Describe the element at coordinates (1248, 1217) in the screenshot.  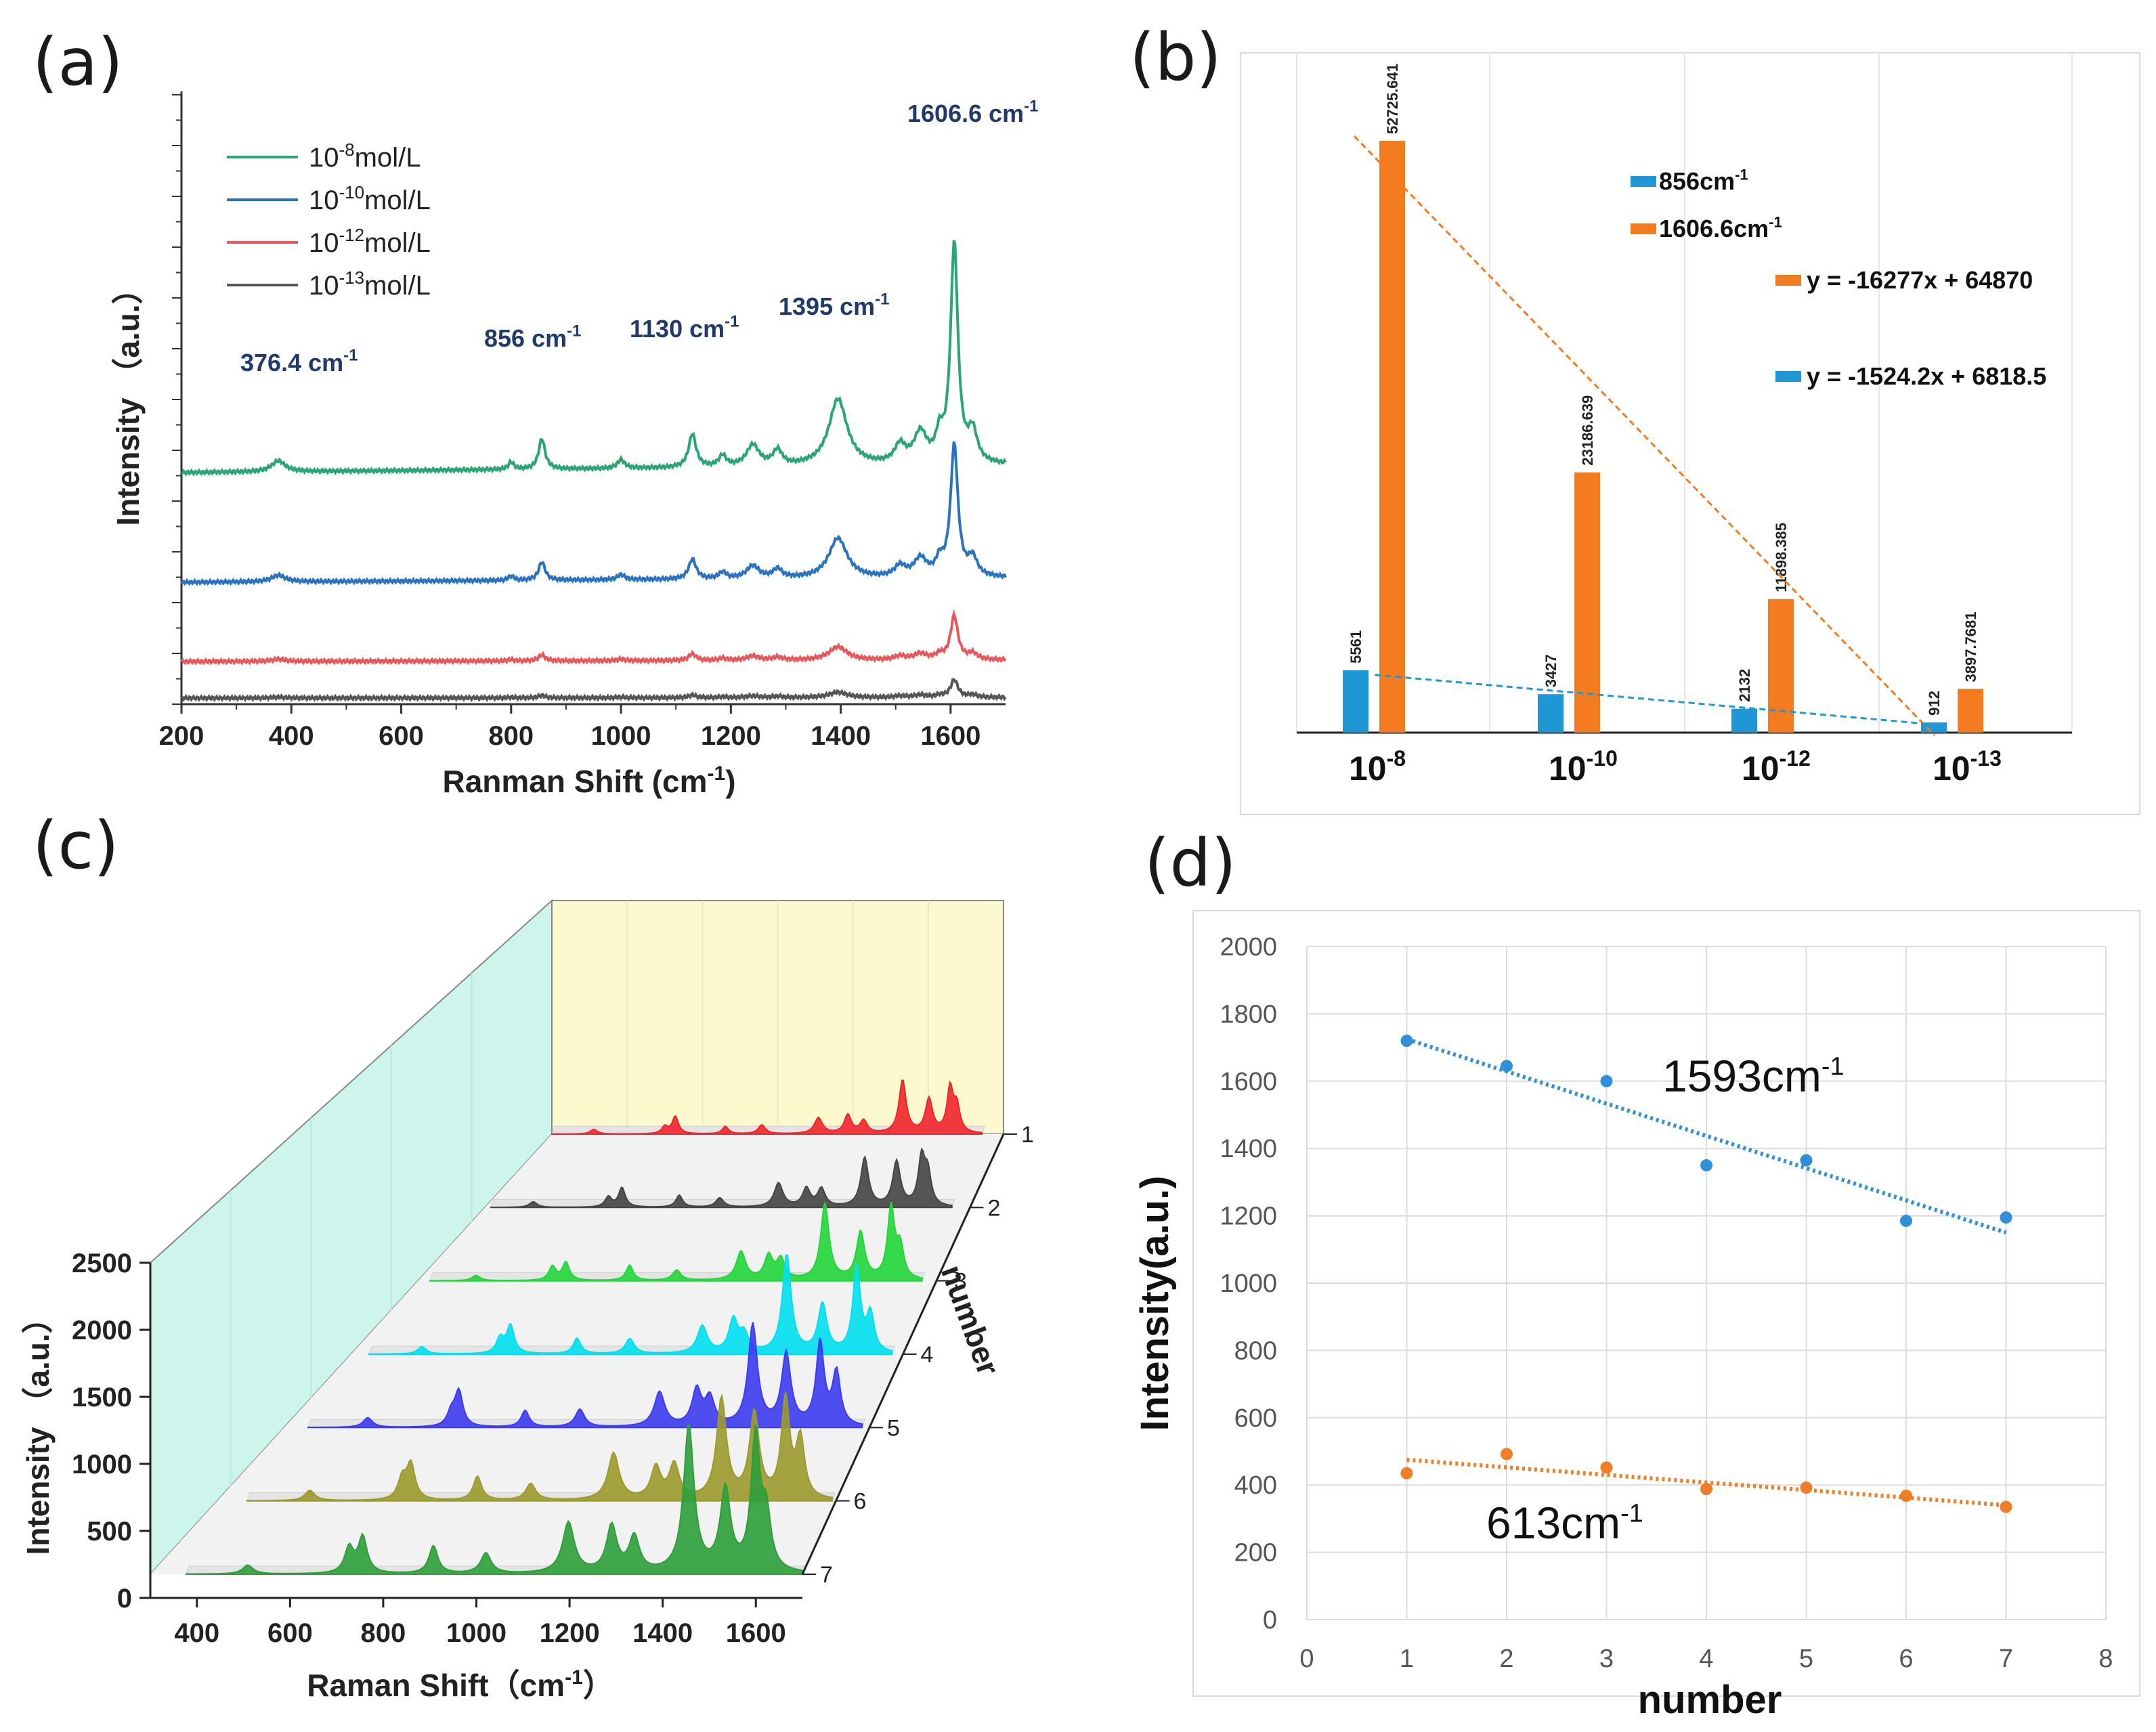
I see `d-y-tick-label: 1200` at that location.